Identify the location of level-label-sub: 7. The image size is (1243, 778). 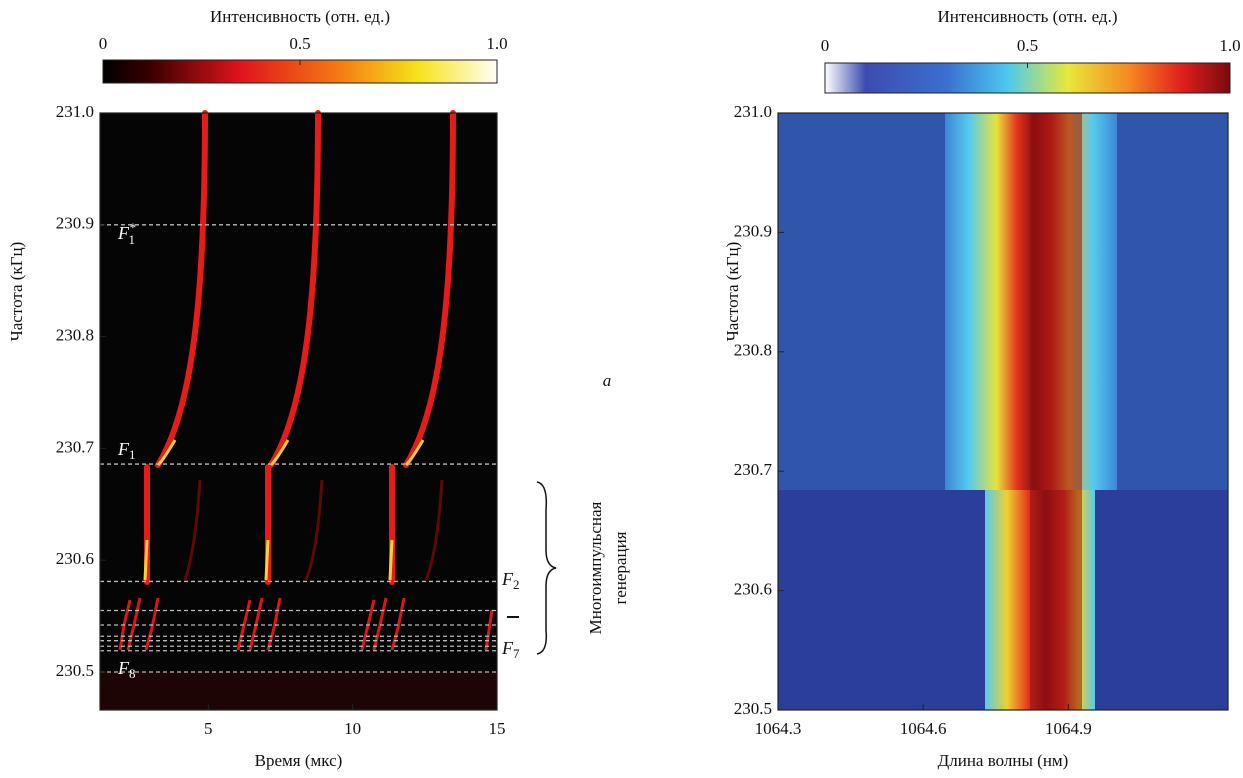
(516, 653).